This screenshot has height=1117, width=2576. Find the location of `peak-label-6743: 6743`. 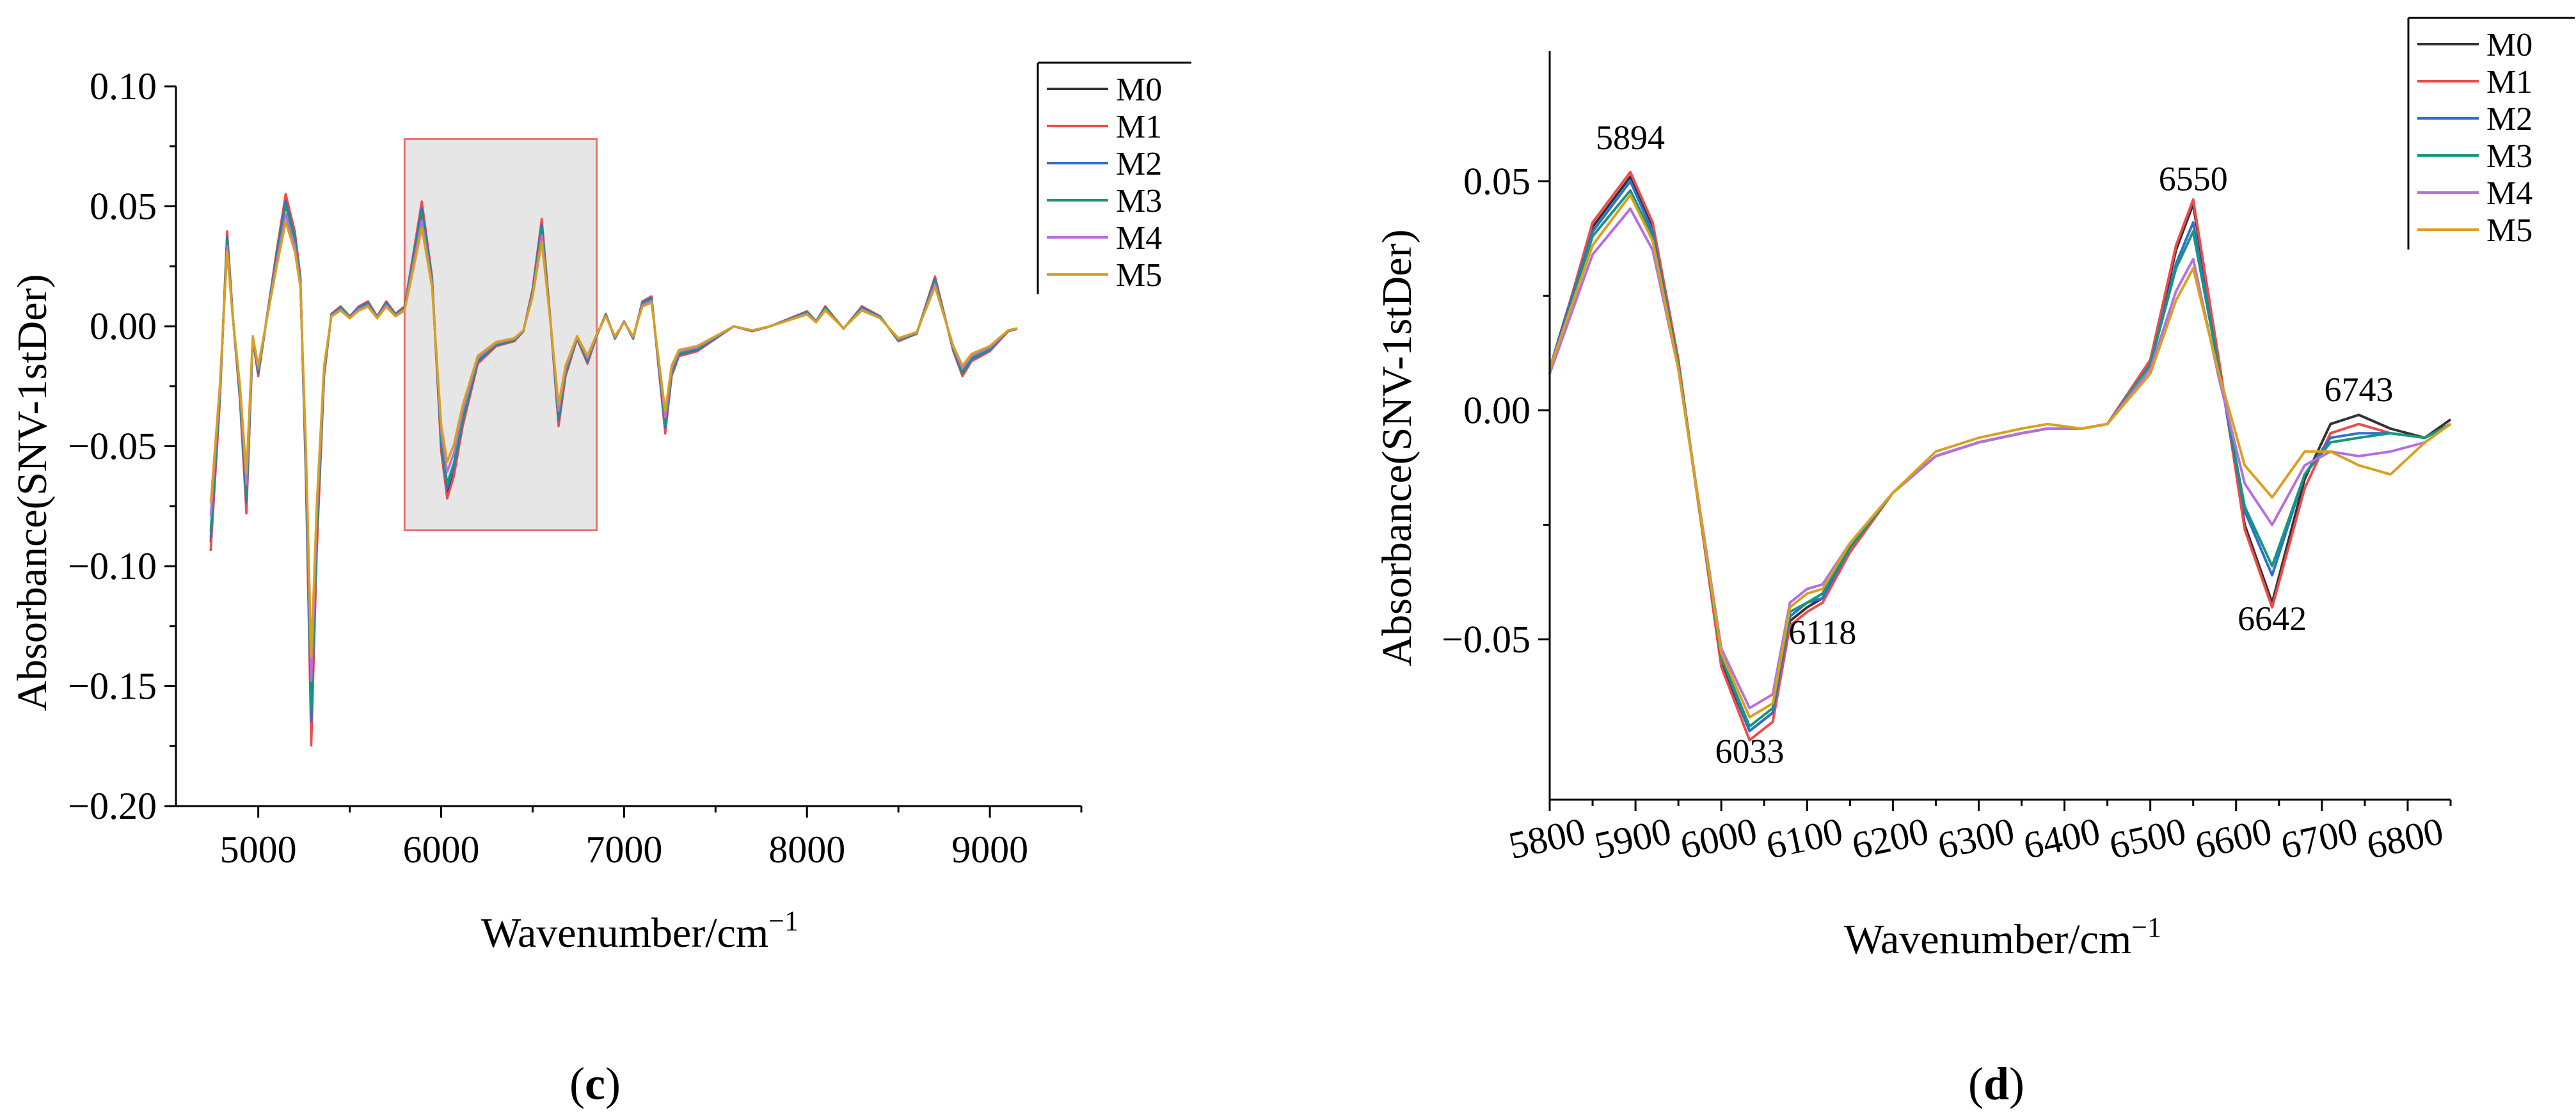

peak-label-6743: 6743 is located at coordinates (2360, 389).